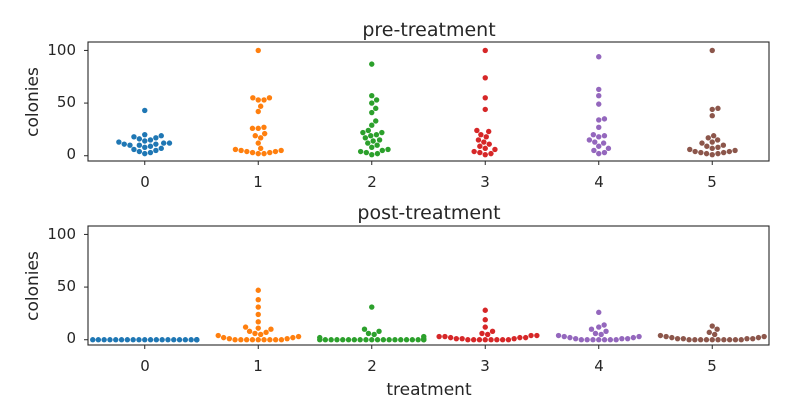  What do you see at coordinates (71, 338) in the screenshot?
I see `y-tick-label: 0` at bounding box center [71, 338].